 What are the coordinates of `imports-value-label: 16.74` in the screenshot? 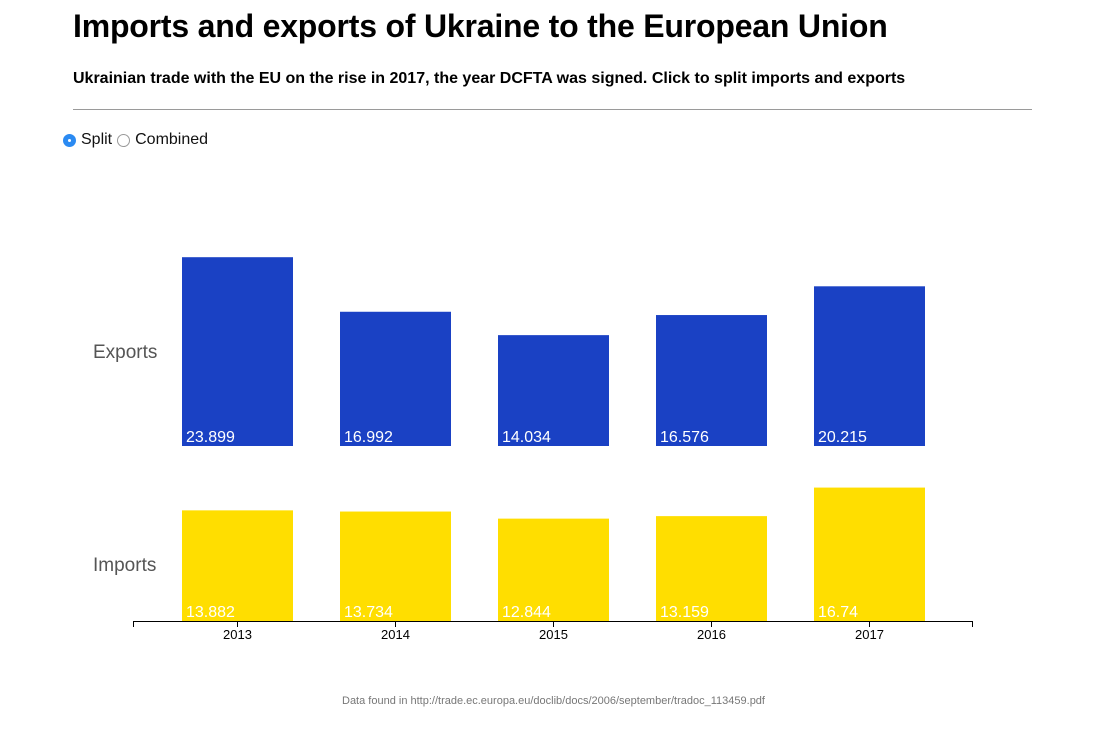 It's located at (838, 612).